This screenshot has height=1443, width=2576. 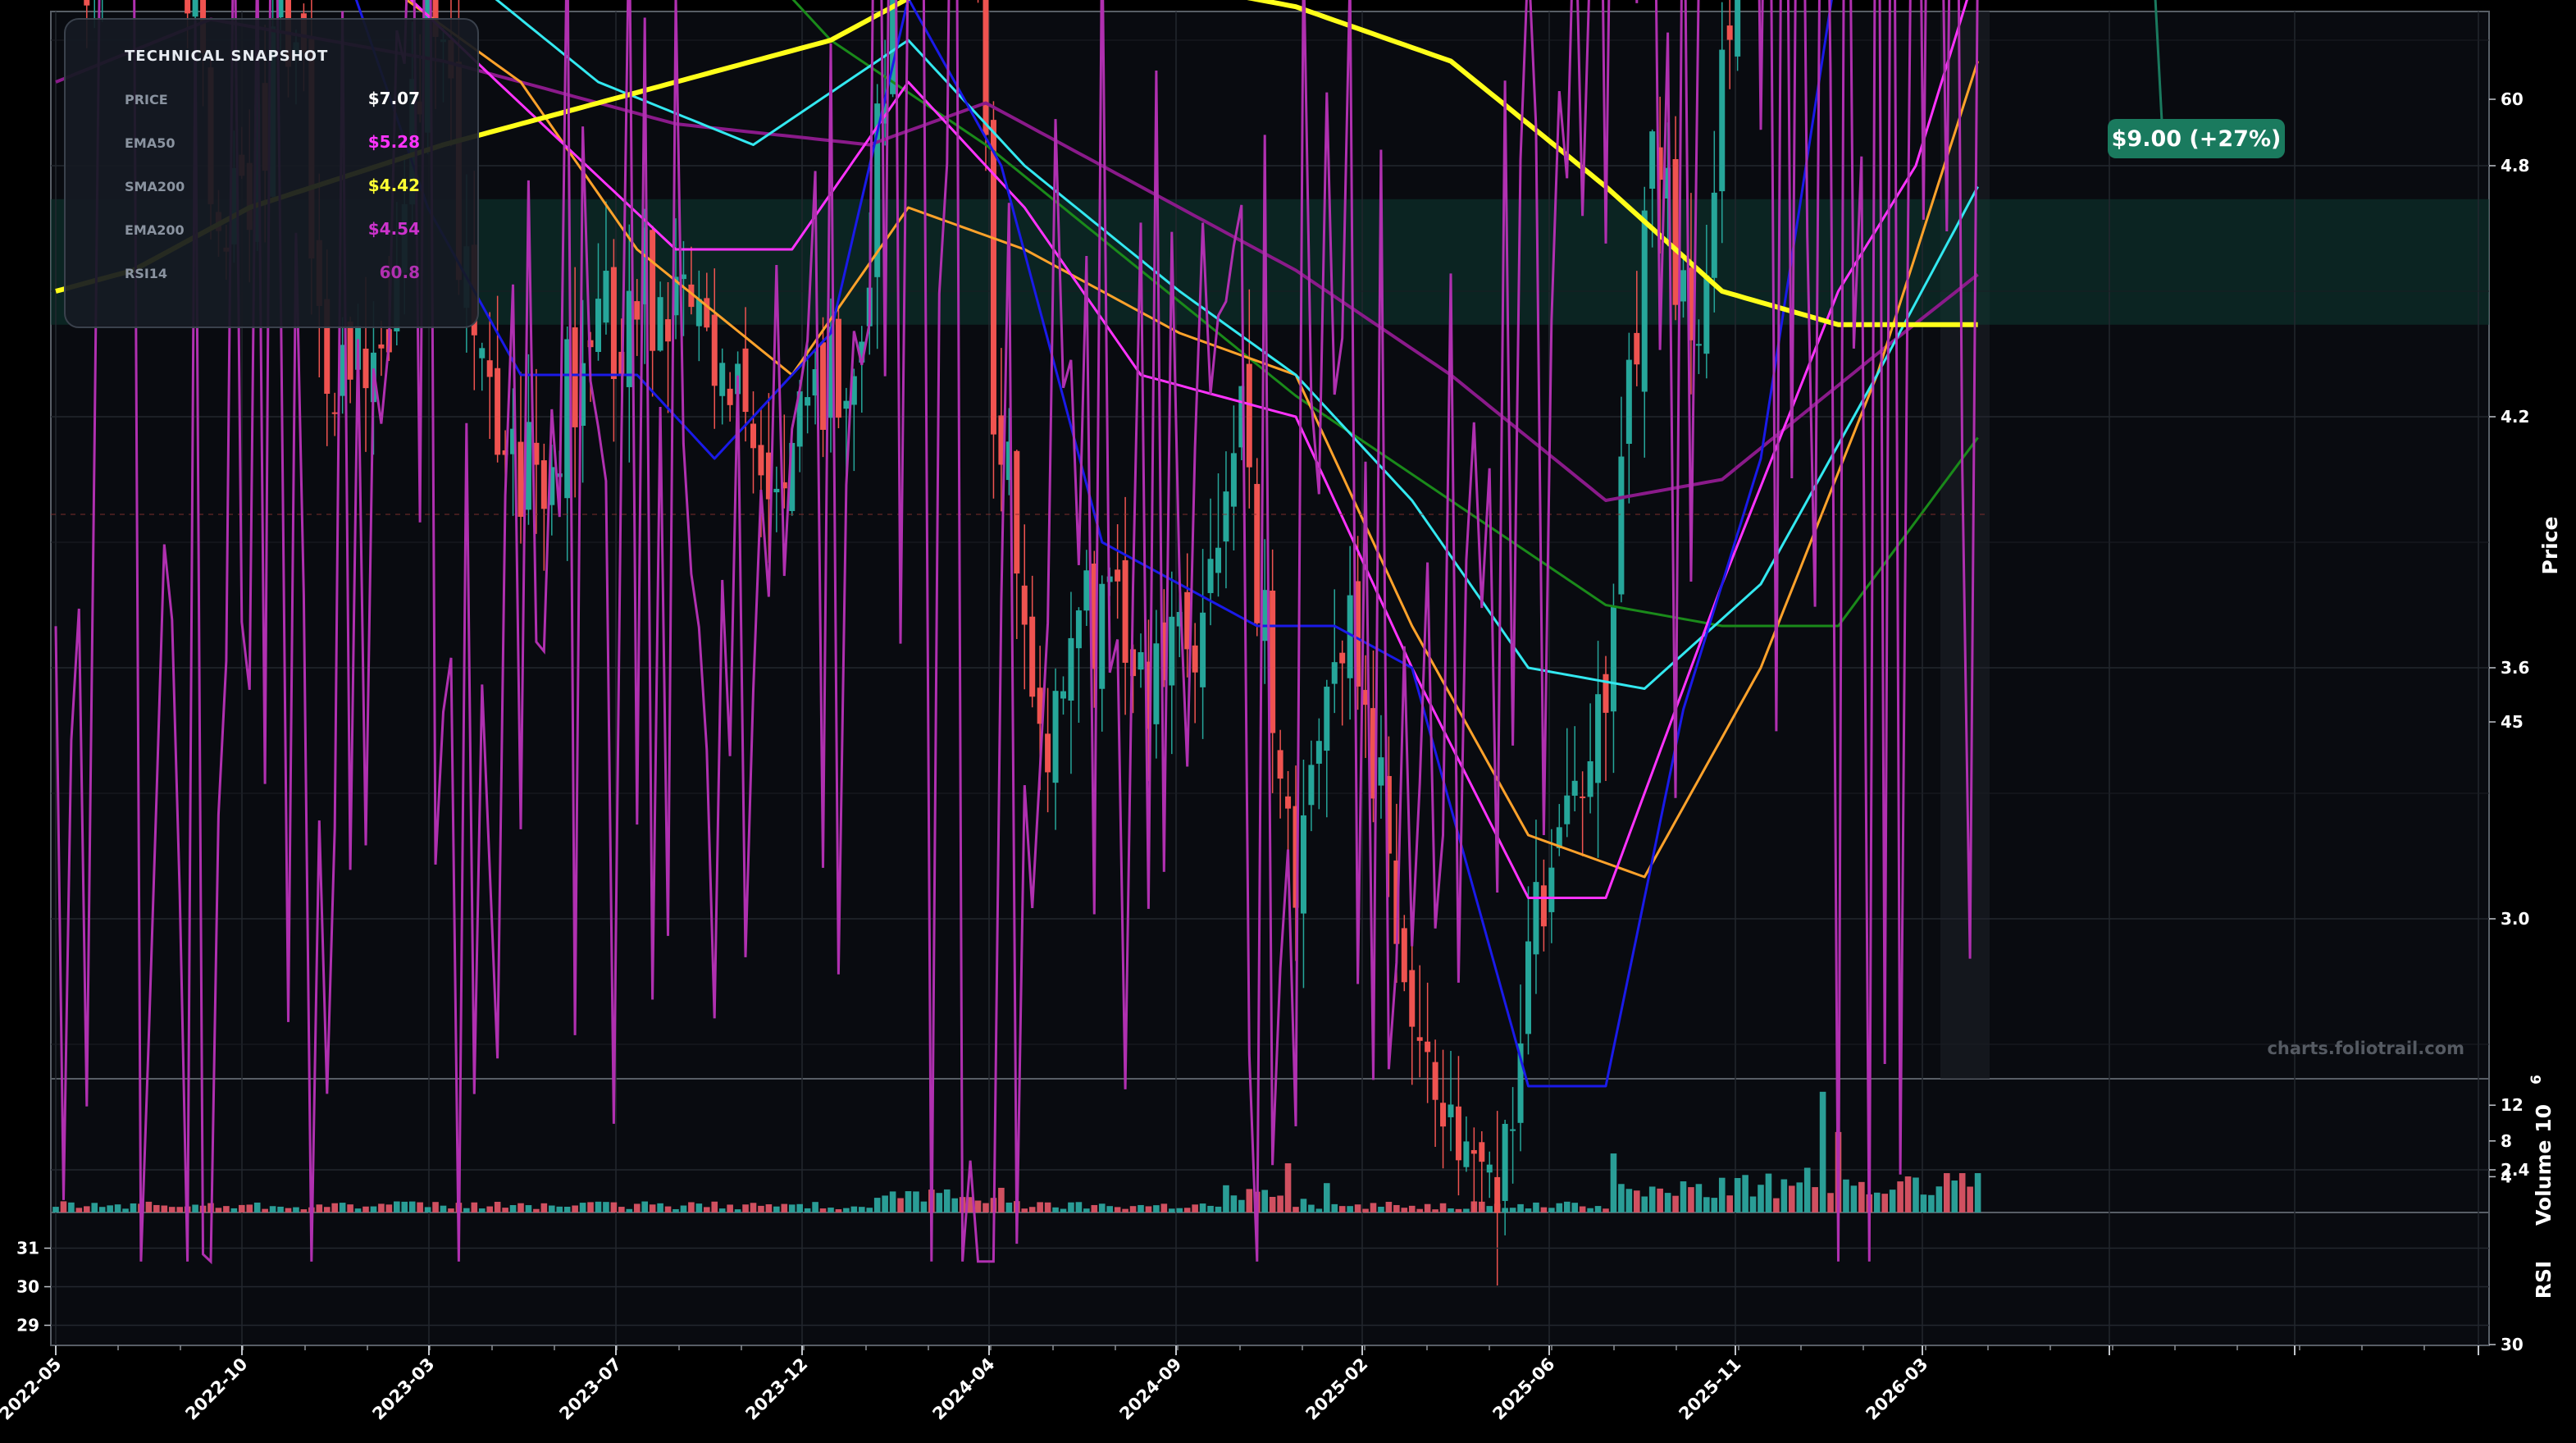 I want to click on price-tick-label: 4.8, so click(x=2515, y=166).